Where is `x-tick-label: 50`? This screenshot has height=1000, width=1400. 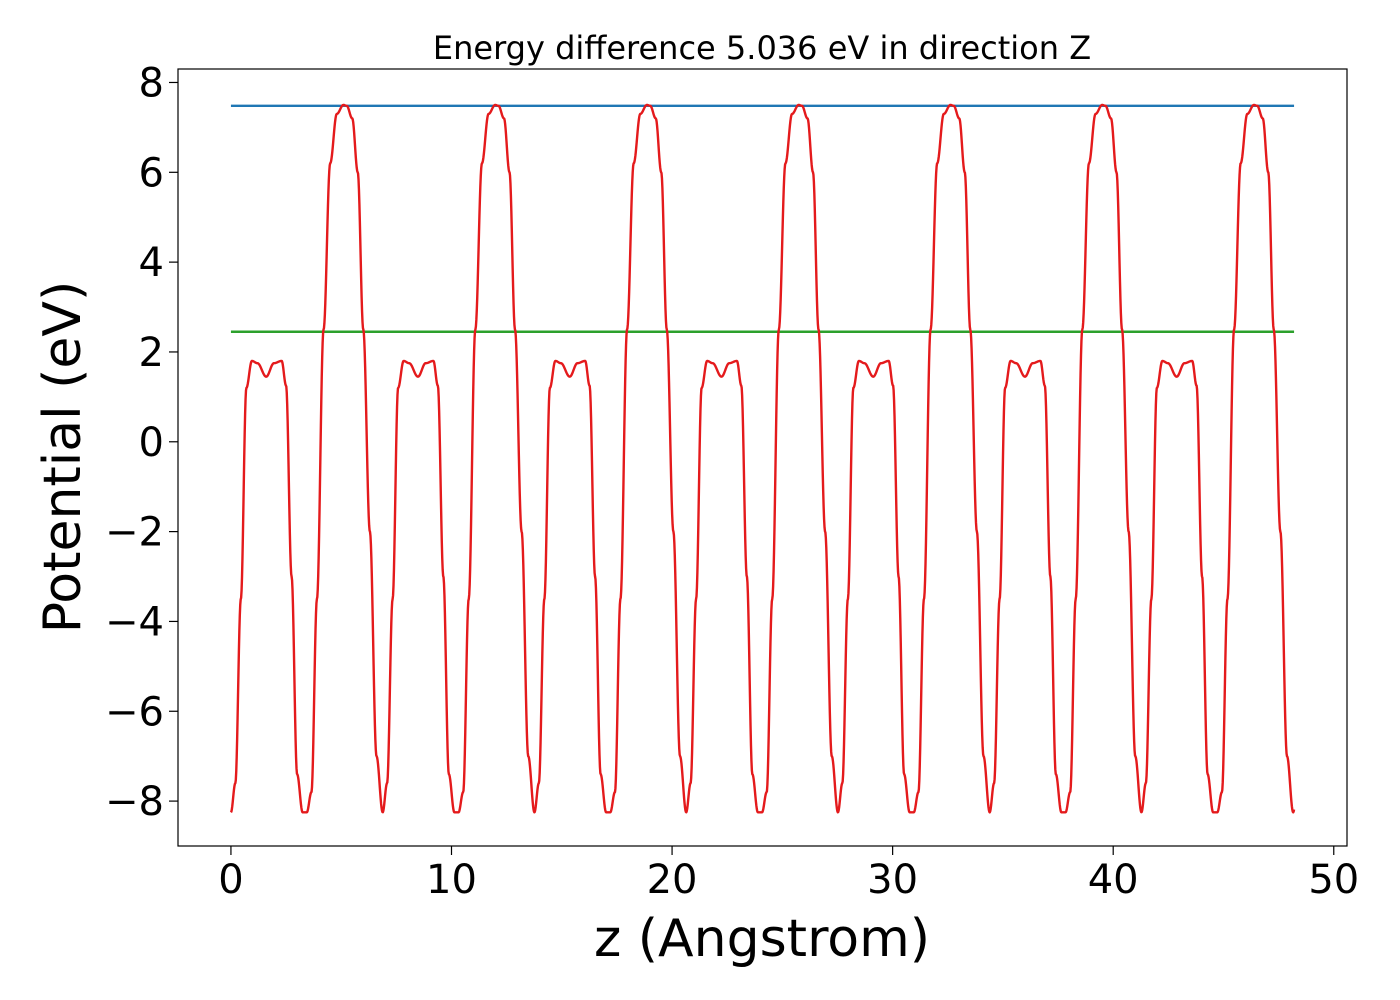 x-tick-label: 50 is located at coordinates (1333, 880).